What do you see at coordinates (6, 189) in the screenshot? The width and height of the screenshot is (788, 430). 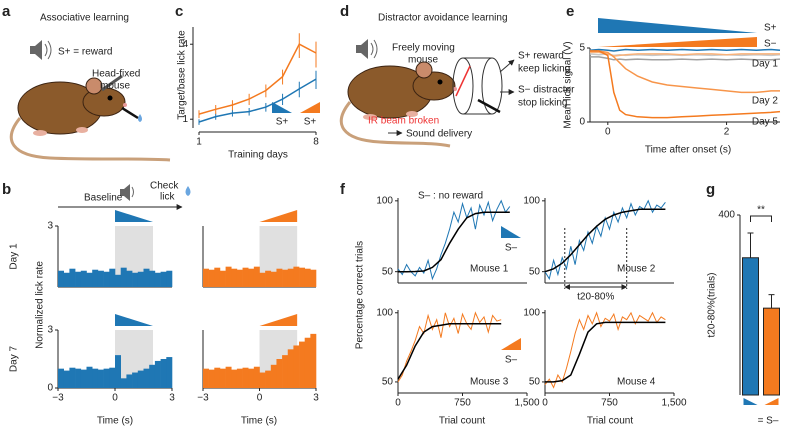 I see `panel-label: b` at bounding box center [6, 189].